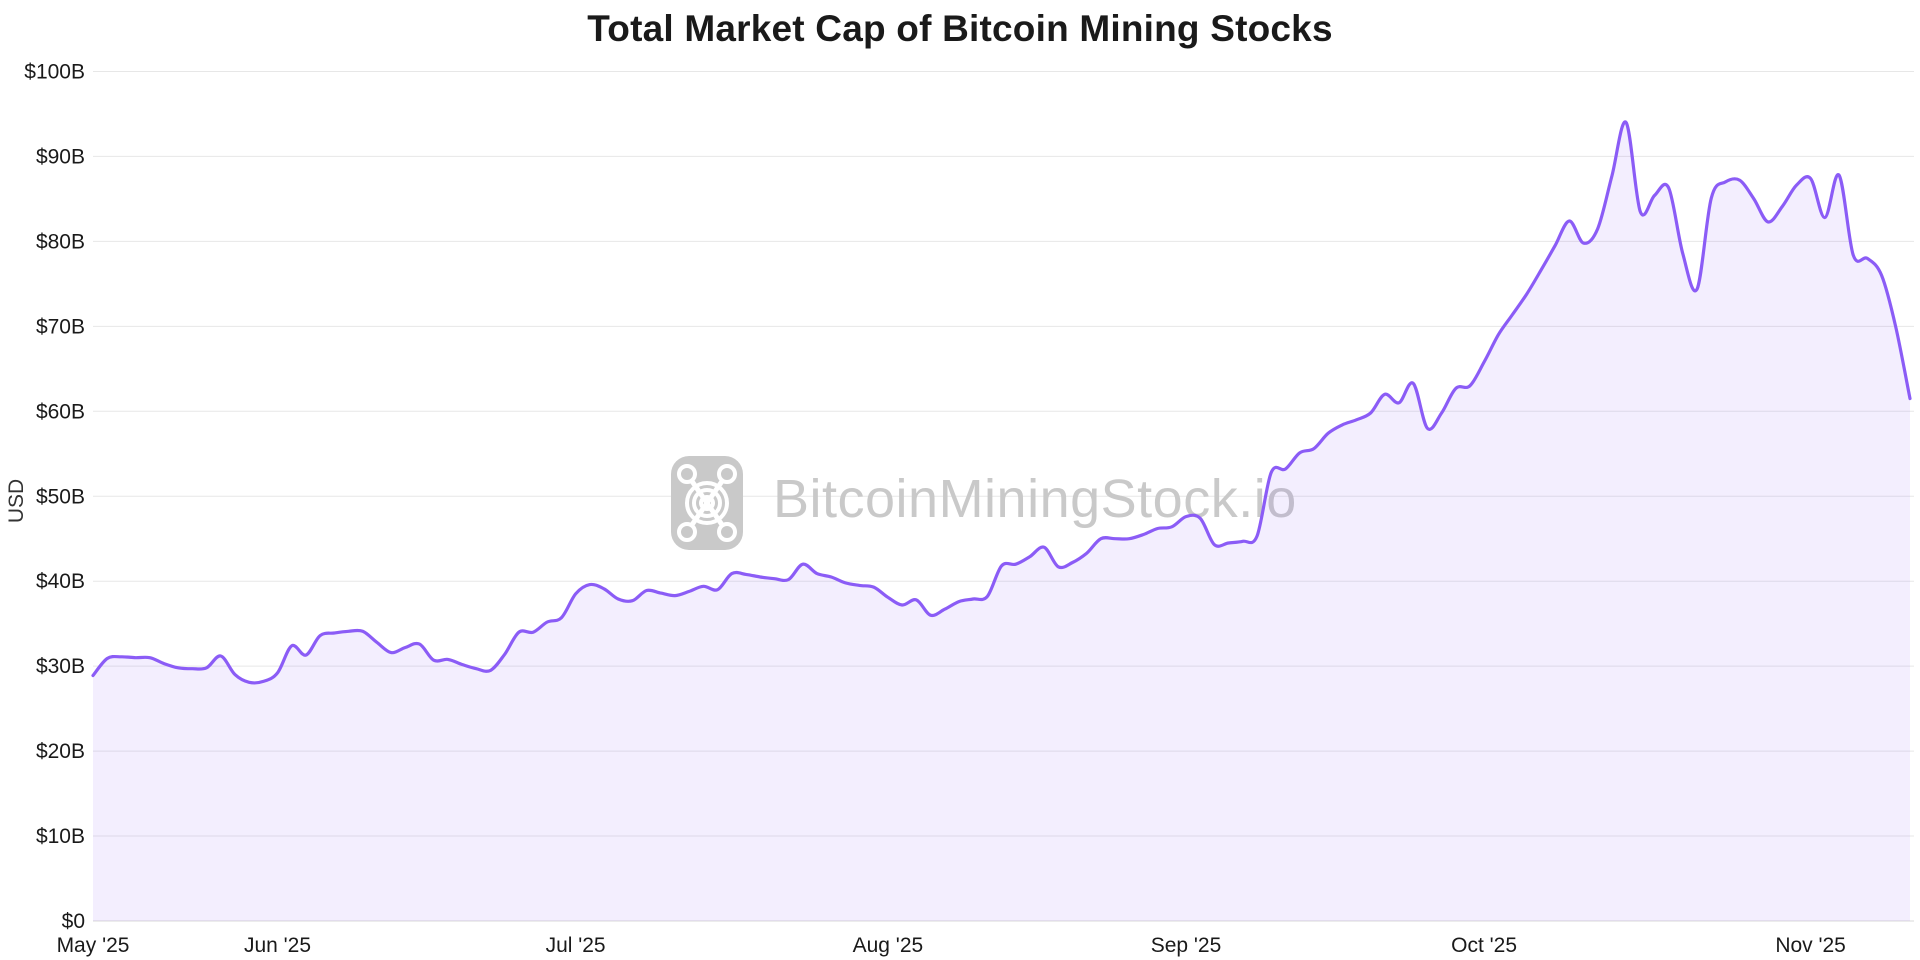 This screenshot has height=960, width=1920. What do you see at coordinates (60, 411) in the screenshot?
I see `y-axis-tick-label: $60B` at bounding box center [60, 411].